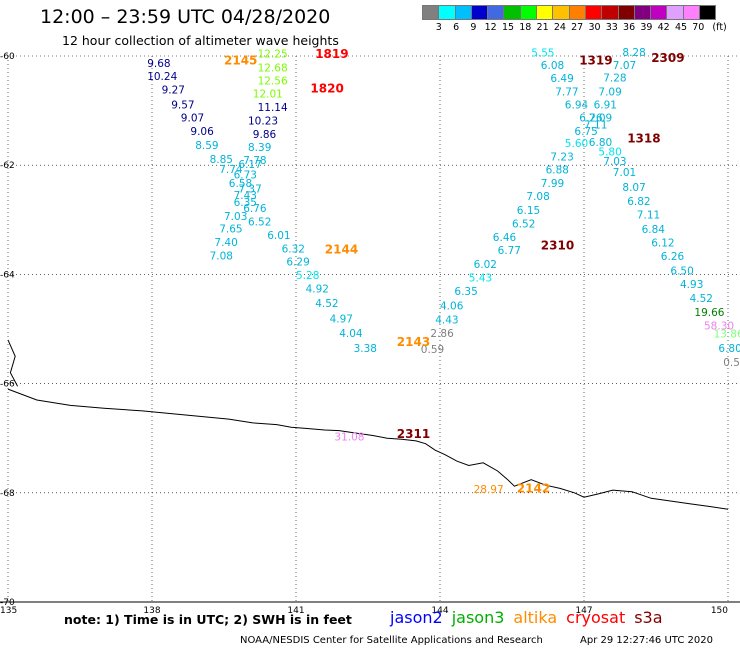  Describe the element at coordinates (331, 54) in the screenshot. I see `pass-time-label: 1819` at that location.